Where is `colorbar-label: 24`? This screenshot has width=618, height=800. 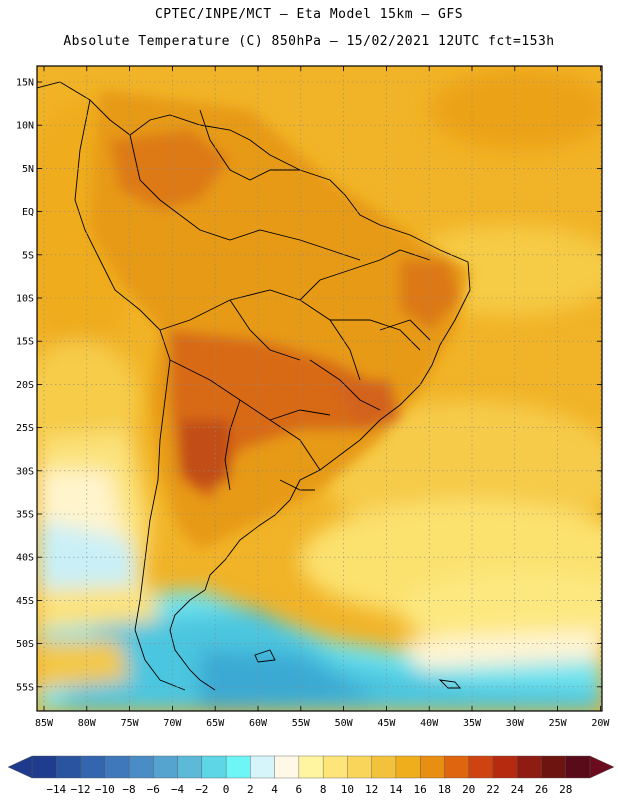 colorbar-label: 24 is located at coordinates (518, 789).